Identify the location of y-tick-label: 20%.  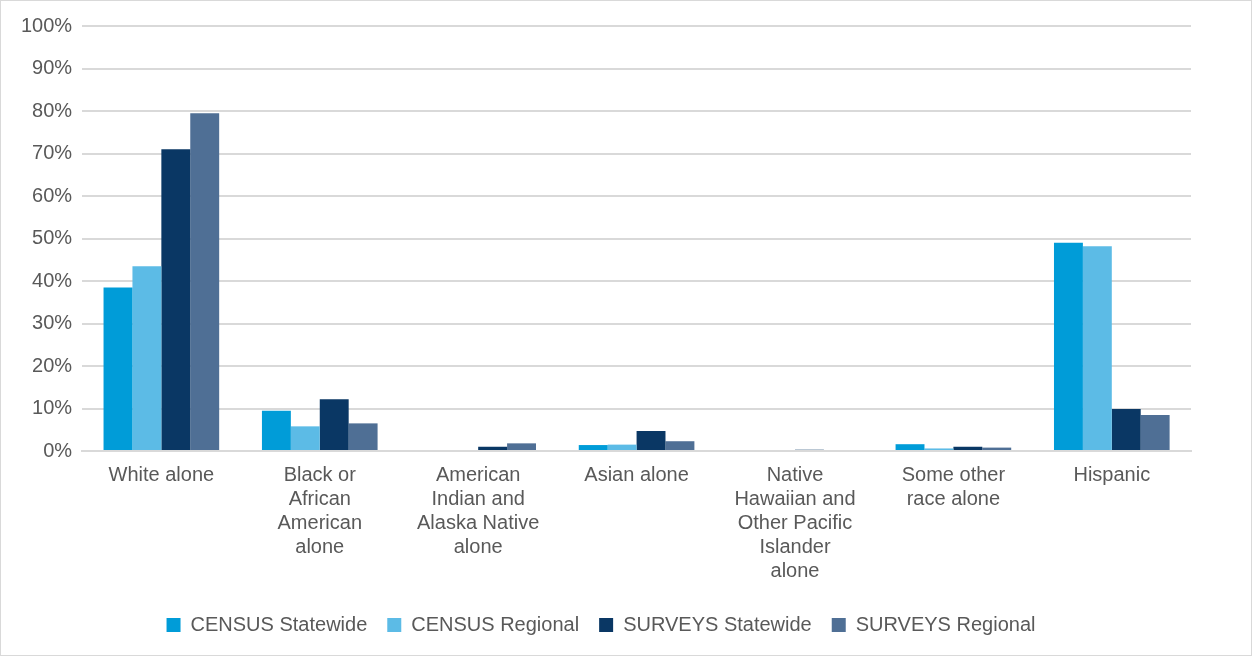
(52, 364).